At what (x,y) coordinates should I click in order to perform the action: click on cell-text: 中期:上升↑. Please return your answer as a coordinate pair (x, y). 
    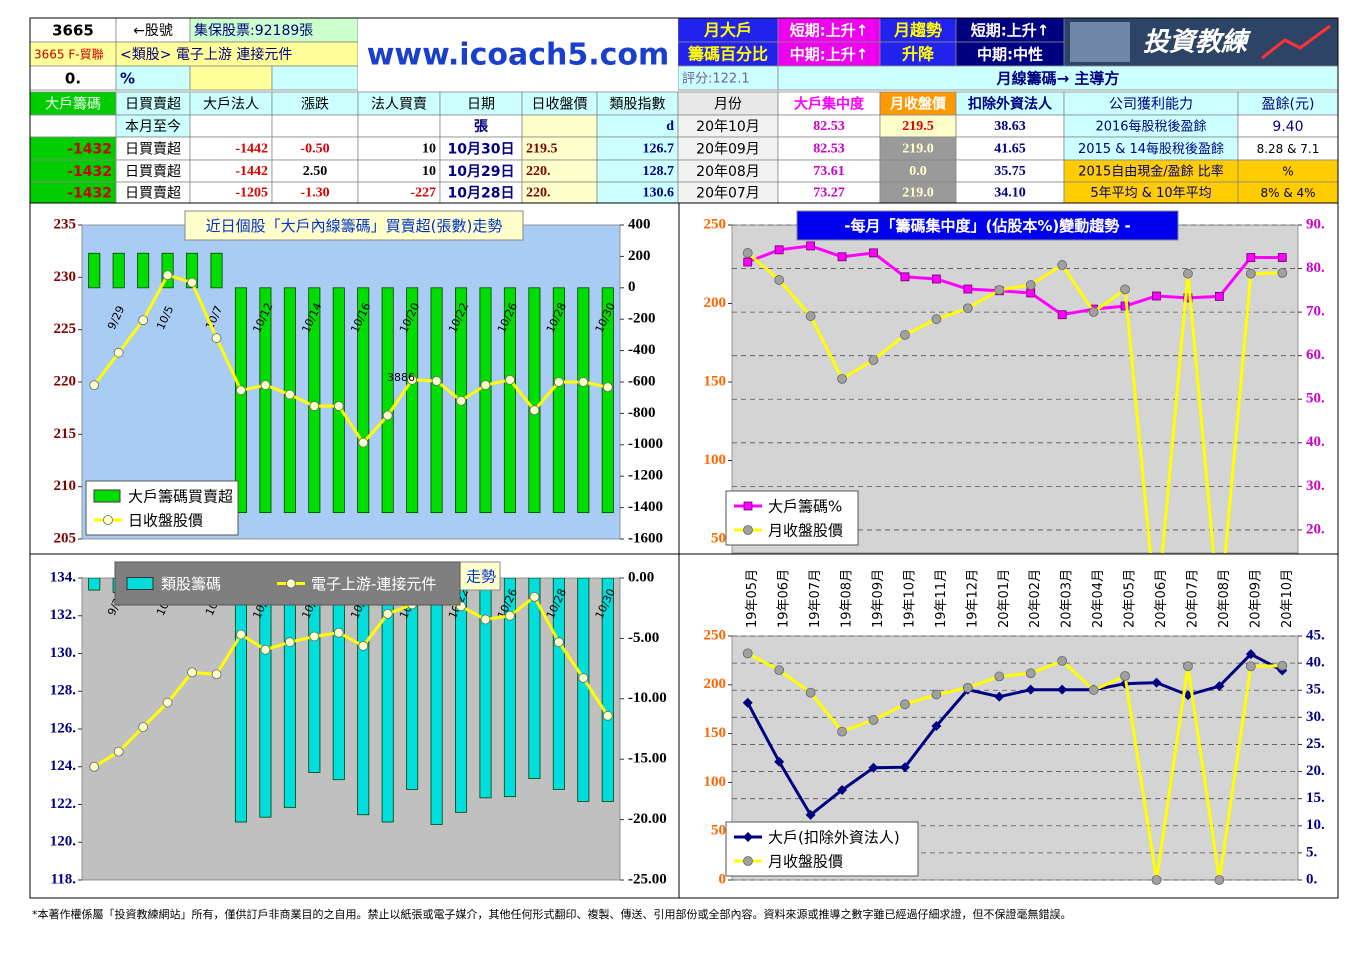
    Looking at the image, I should click on (829, 55).